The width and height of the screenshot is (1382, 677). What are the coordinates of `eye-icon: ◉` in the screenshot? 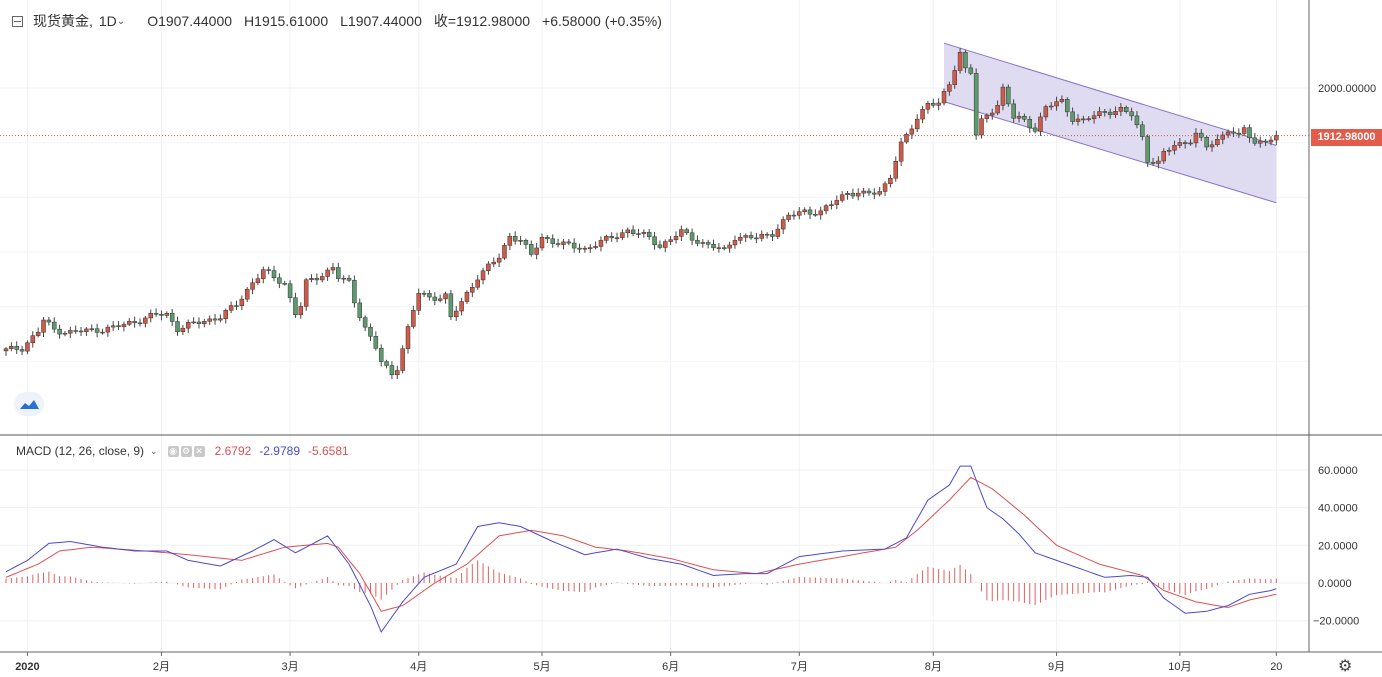 It's located at (173, 451).